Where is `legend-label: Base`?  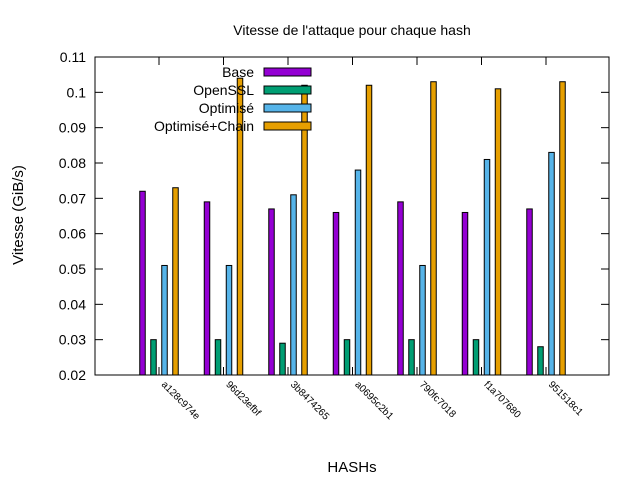
legend-label: Base is located at coordinates (238, 72).